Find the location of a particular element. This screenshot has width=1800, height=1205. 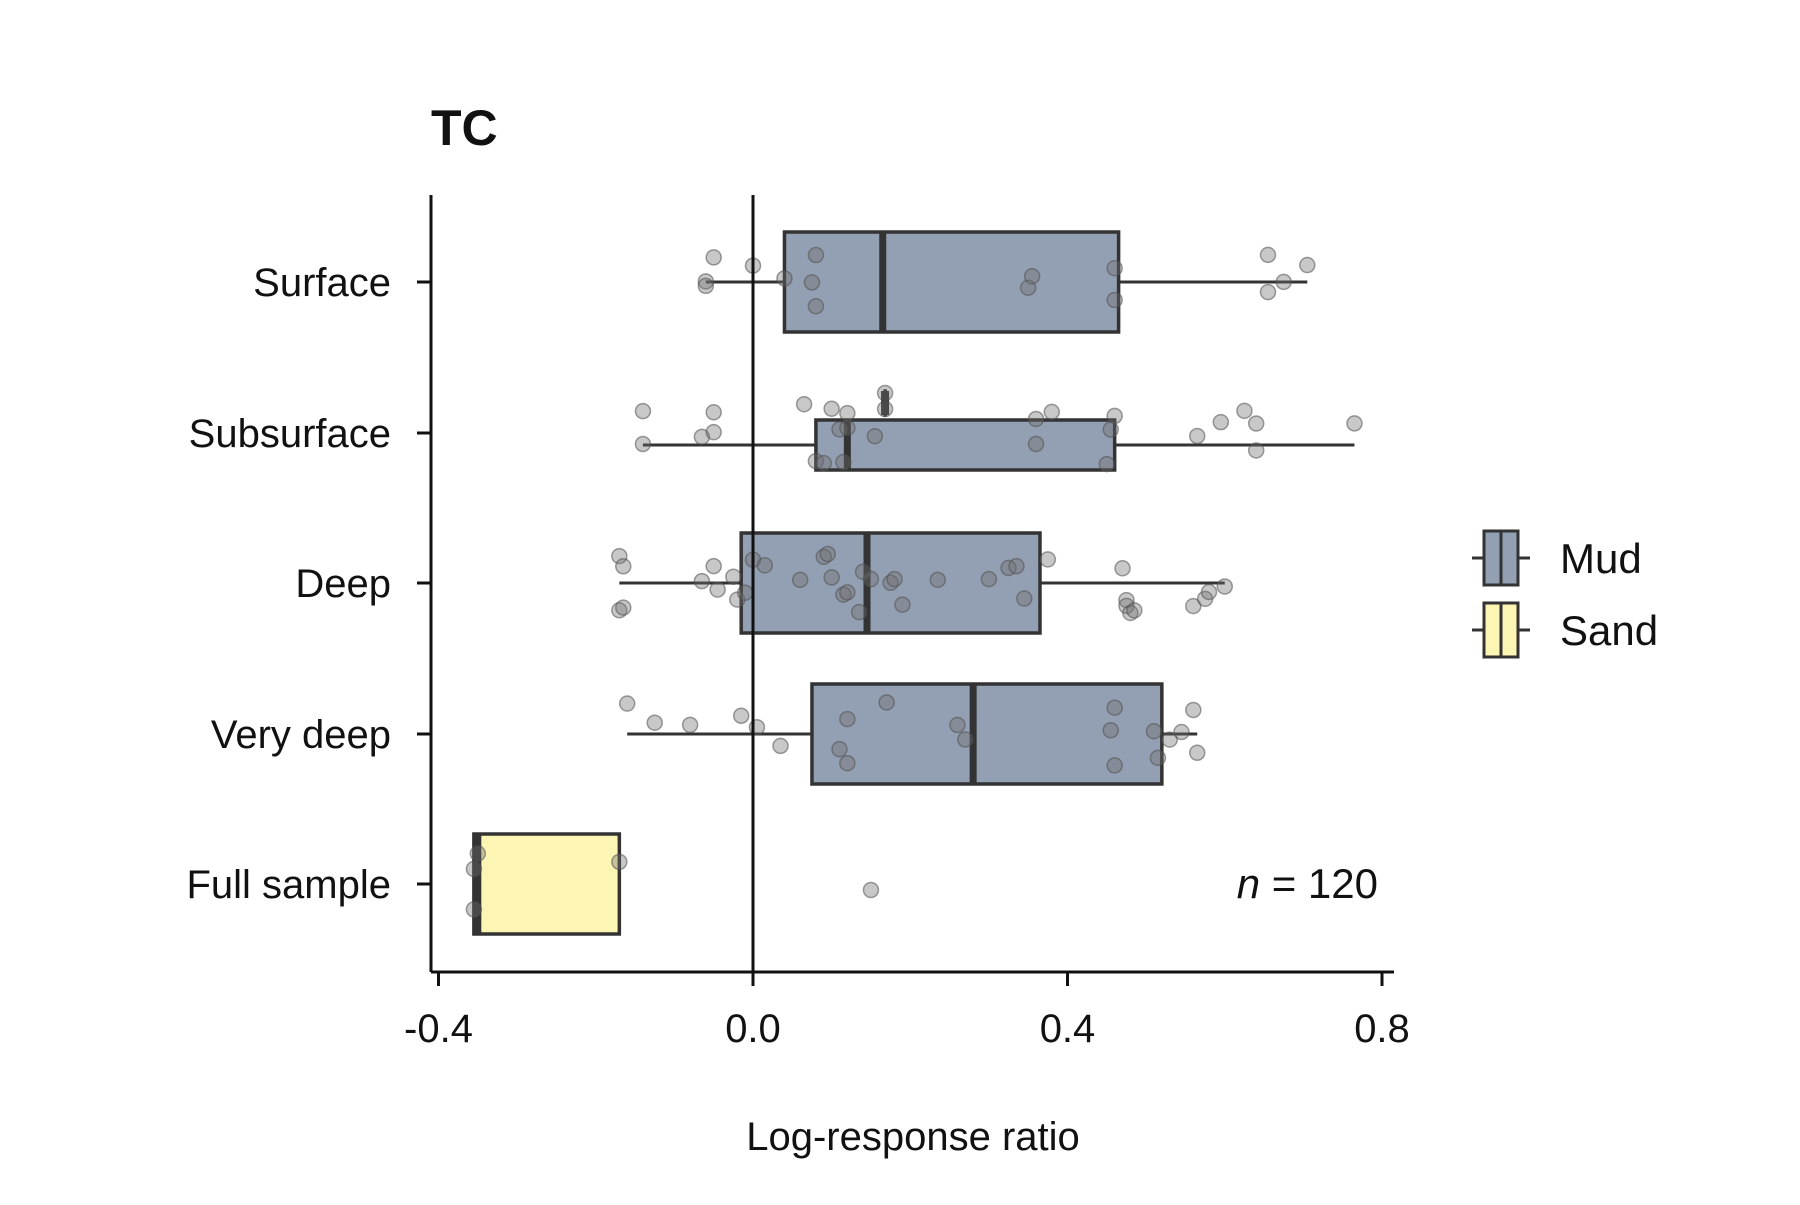

y-tick-label: Deep is located at coordinates (343, 584).